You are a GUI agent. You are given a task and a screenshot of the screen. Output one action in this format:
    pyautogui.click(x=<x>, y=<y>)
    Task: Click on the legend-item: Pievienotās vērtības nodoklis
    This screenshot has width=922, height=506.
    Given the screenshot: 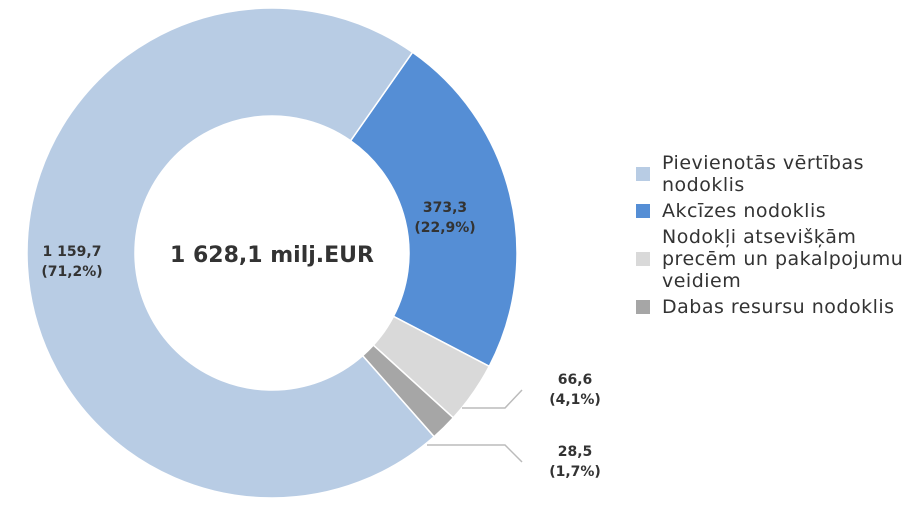 What is the action you would take?
    pyautogui.click(x=776, y=174)
    